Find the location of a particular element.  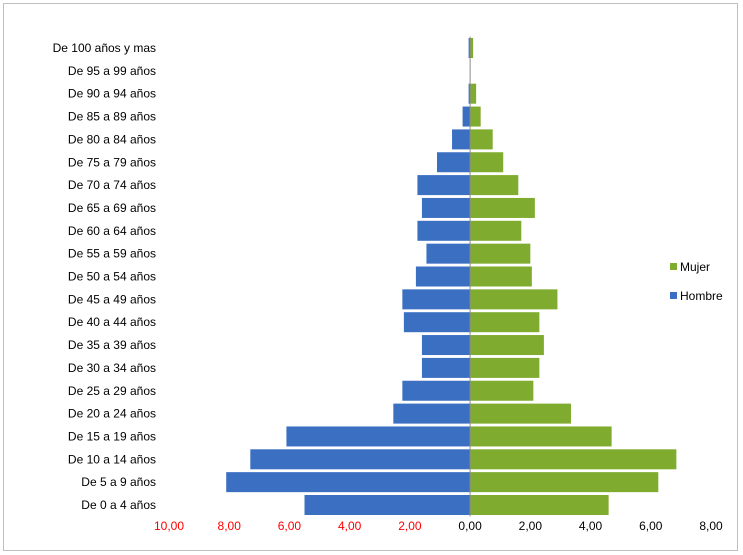

category-label: De 75 a 79 años is located at coordinates (112, 162).